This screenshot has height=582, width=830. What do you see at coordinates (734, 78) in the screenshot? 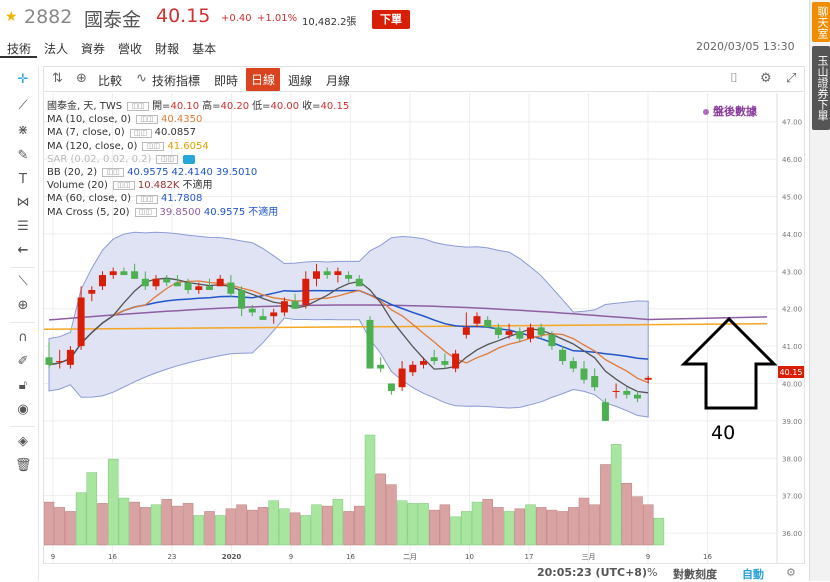
I see `camera-icon: ⌷` at bounding box center [734, 78].